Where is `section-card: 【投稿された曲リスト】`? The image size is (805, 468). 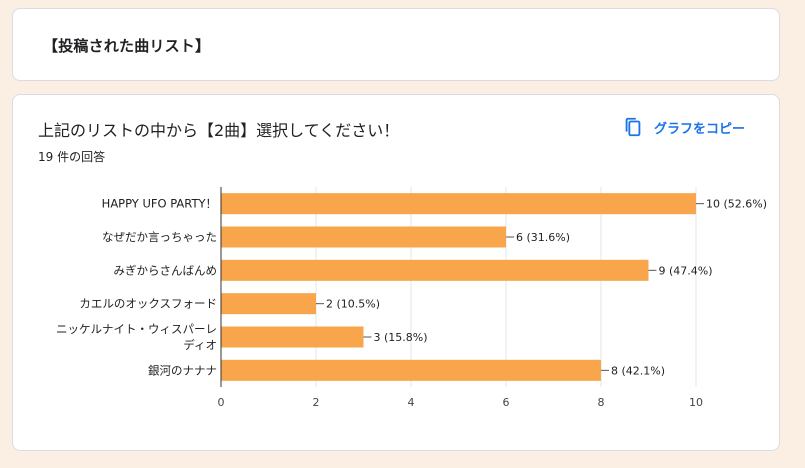
section-card: 【投稿された曲リスト】 is located at coordinates (396, 44).